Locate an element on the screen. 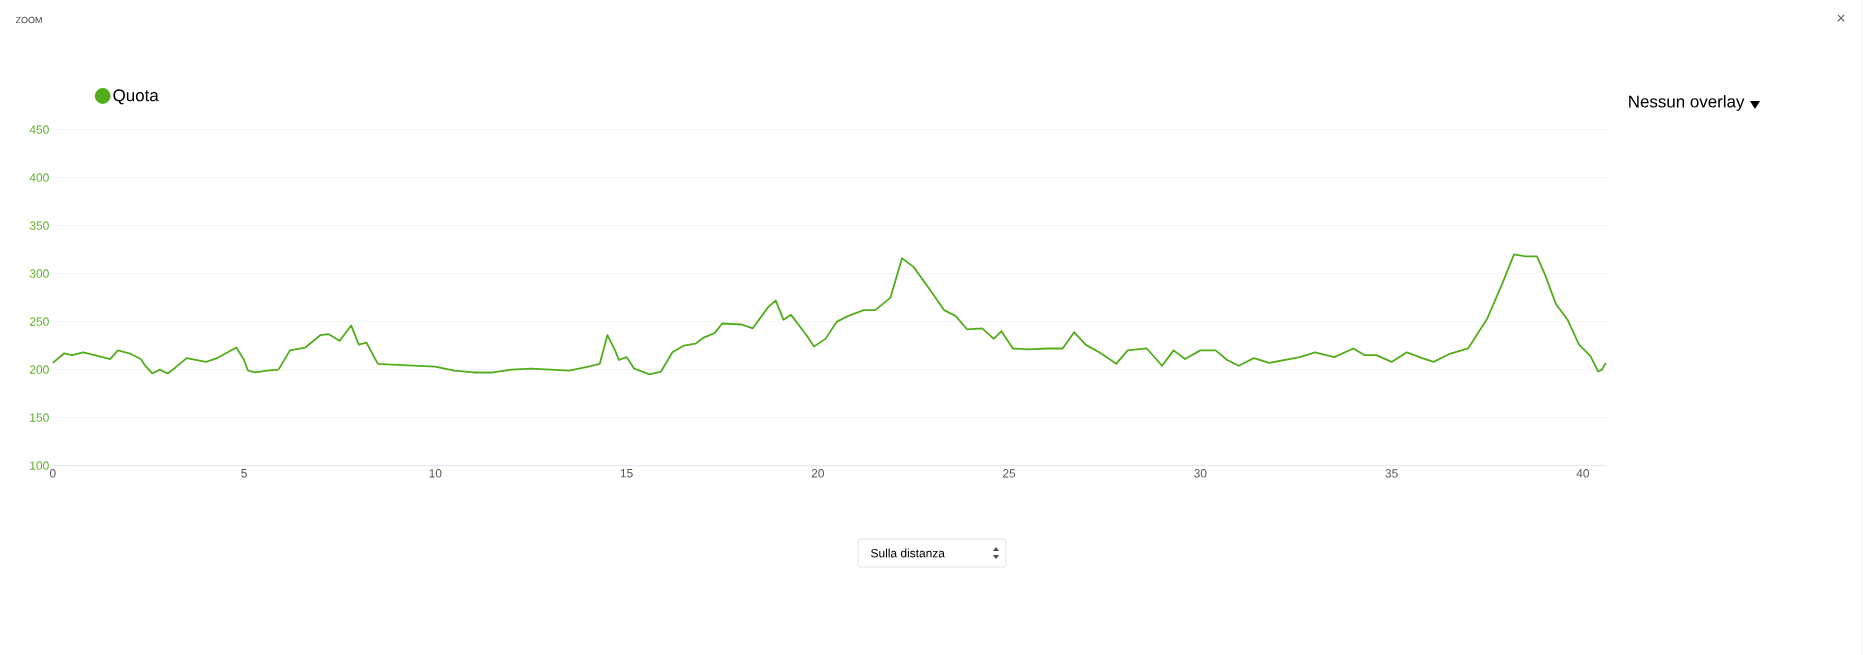  legend-label: Quota is located at coordinates (136, 97).